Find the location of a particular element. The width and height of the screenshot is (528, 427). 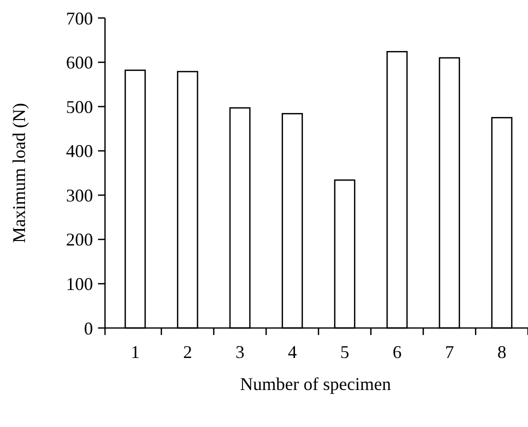

y-tick-label: 400 is located at coordinates (79, 151).